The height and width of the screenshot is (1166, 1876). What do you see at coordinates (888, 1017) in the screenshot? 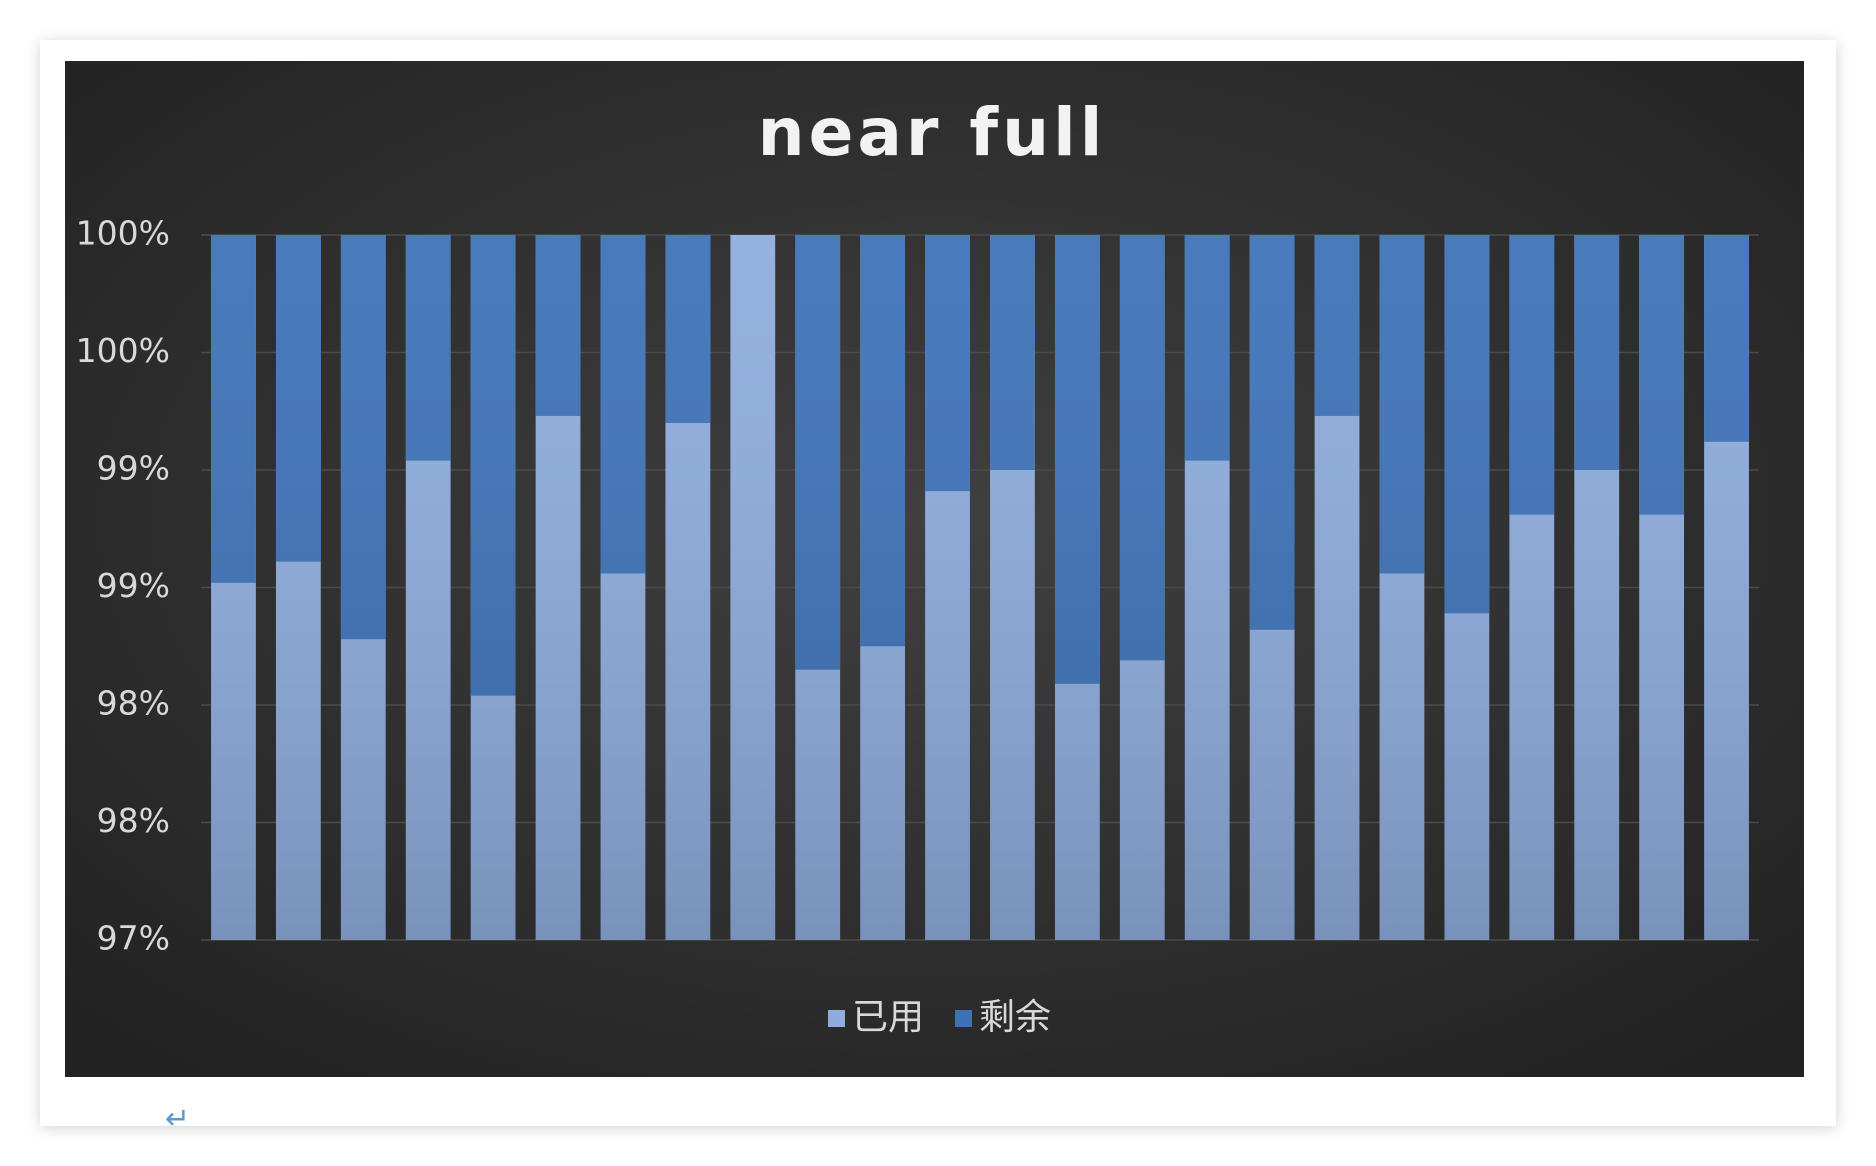
I see `legend-label: 已用` at bounding box center [888, 1017].